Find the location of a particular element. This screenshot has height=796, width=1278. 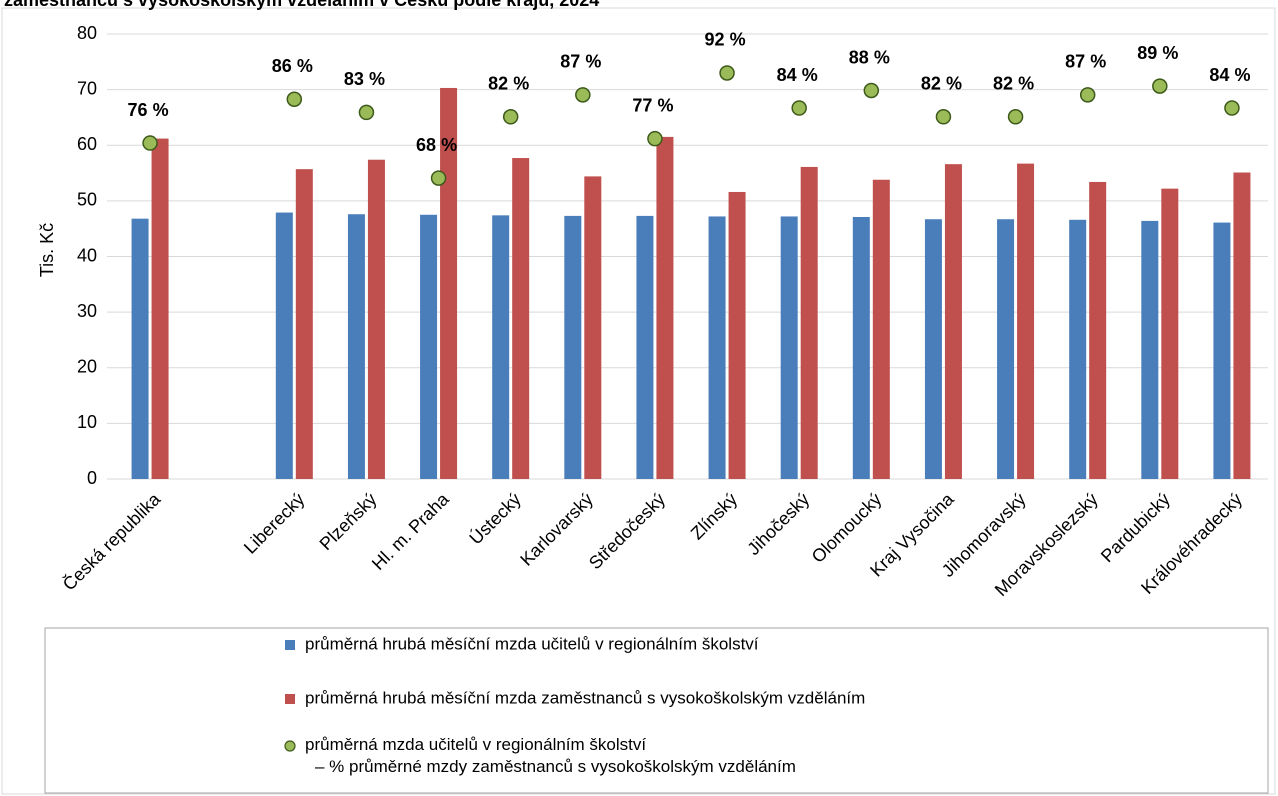

x-tick-label: Ústecký is located at coordinates (495, 518).